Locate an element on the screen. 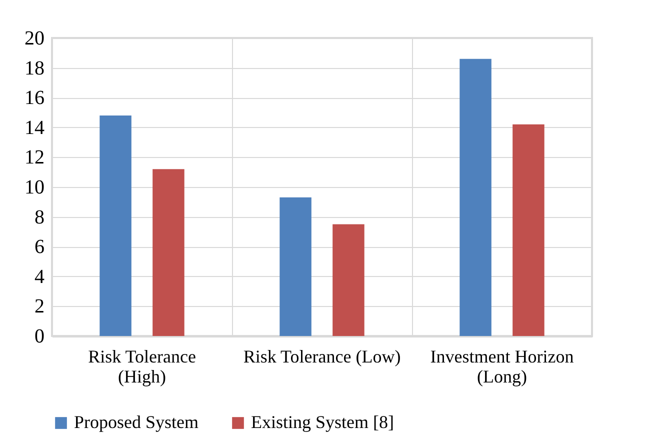  legend-label: Existing System [8] is located at coordinates (322, 422).